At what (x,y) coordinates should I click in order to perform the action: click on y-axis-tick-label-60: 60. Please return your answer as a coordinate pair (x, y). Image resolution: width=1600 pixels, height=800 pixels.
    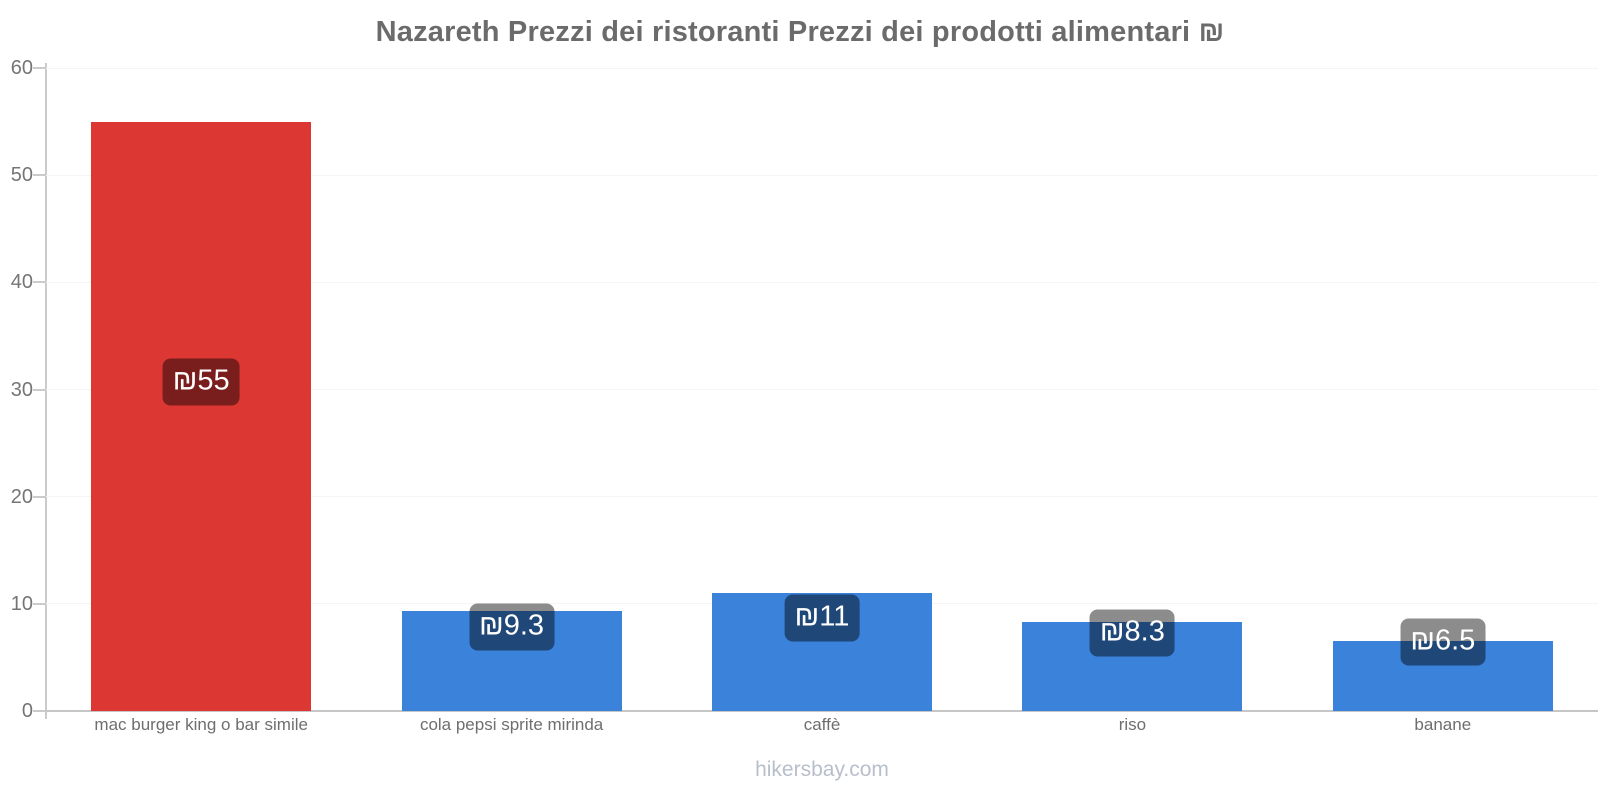
    Looking at the image, I should click on (21, 68).